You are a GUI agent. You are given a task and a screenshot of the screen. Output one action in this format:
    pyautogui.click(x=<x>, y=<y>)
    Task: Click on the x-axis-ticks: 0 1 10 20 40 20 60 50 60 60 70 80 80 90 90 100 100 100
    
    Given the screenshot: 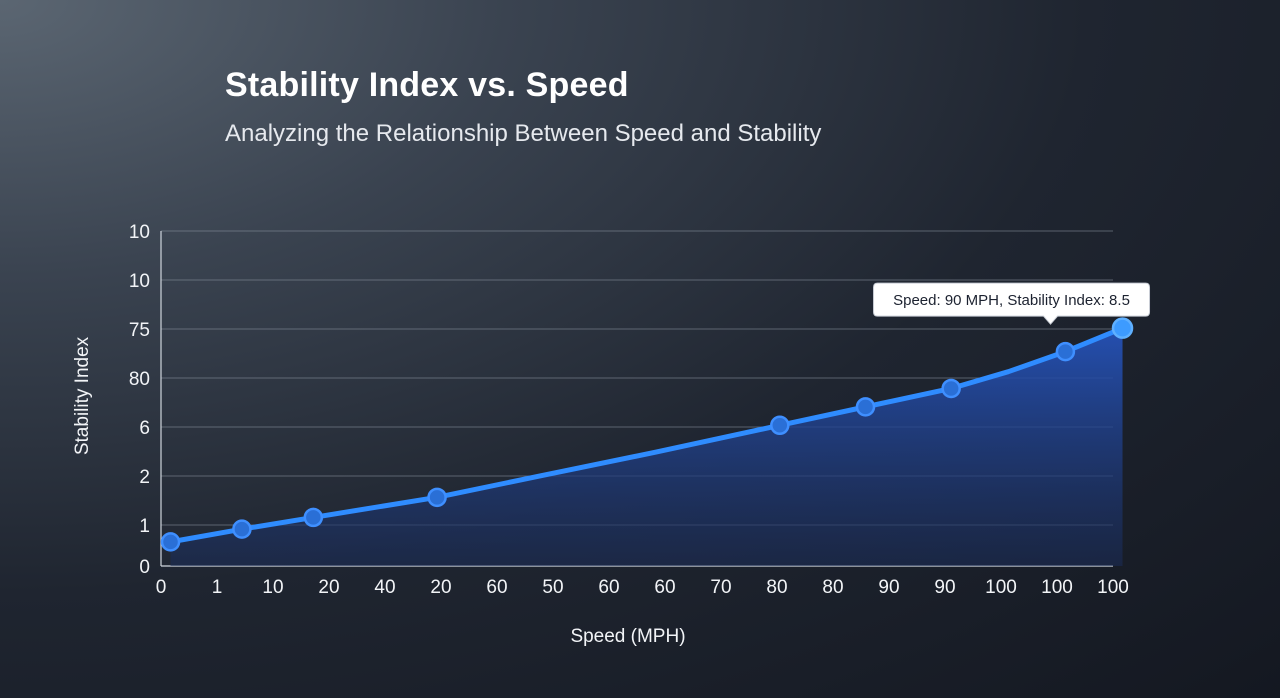 What is the action you would take?
    pyautogui.click(x=642, y=587)
    